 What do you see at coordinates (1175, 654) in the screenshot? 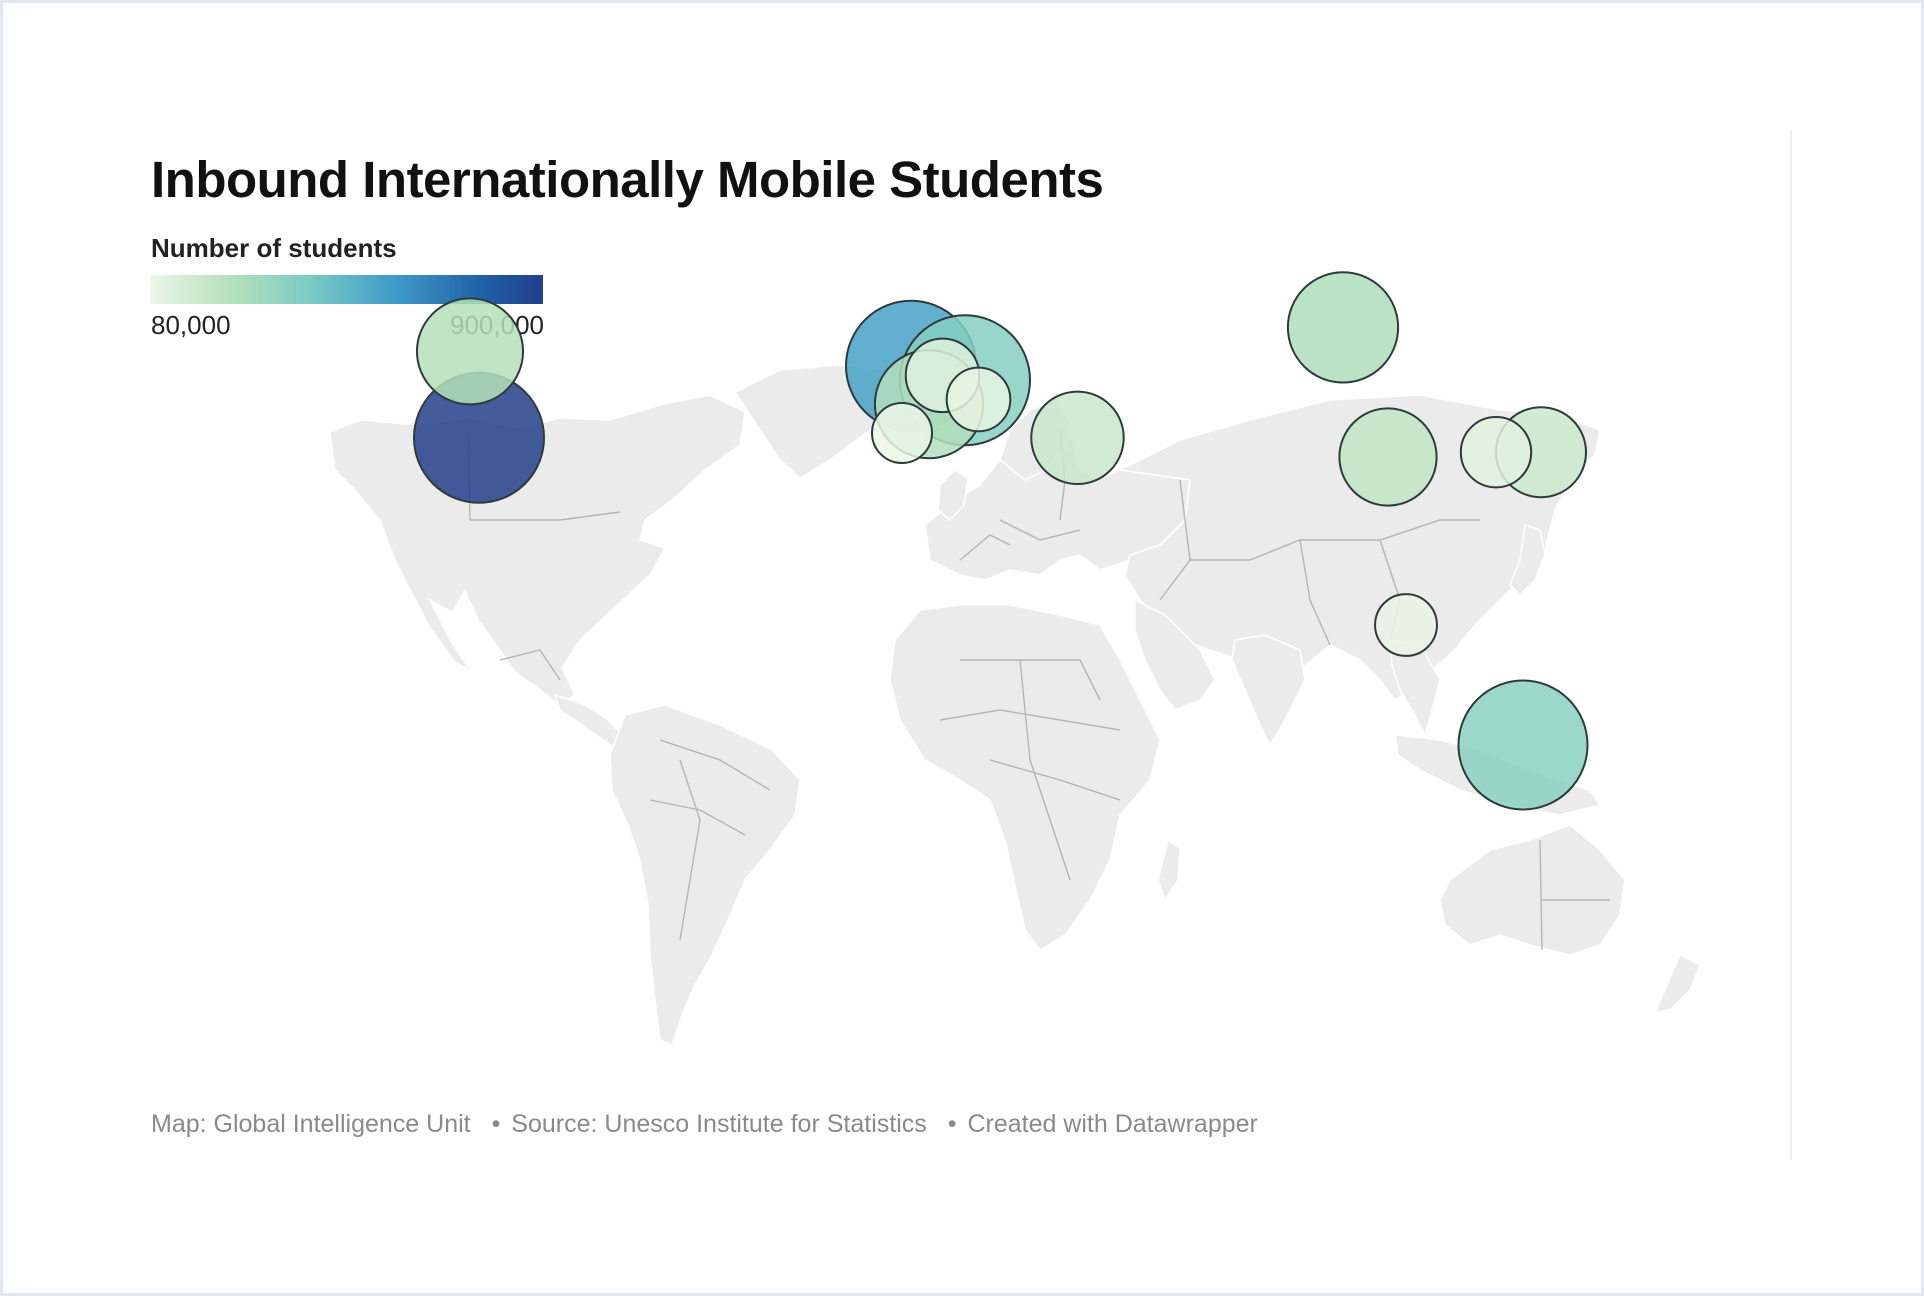
I see `land-arabia` at bounding box center [1175, 654].